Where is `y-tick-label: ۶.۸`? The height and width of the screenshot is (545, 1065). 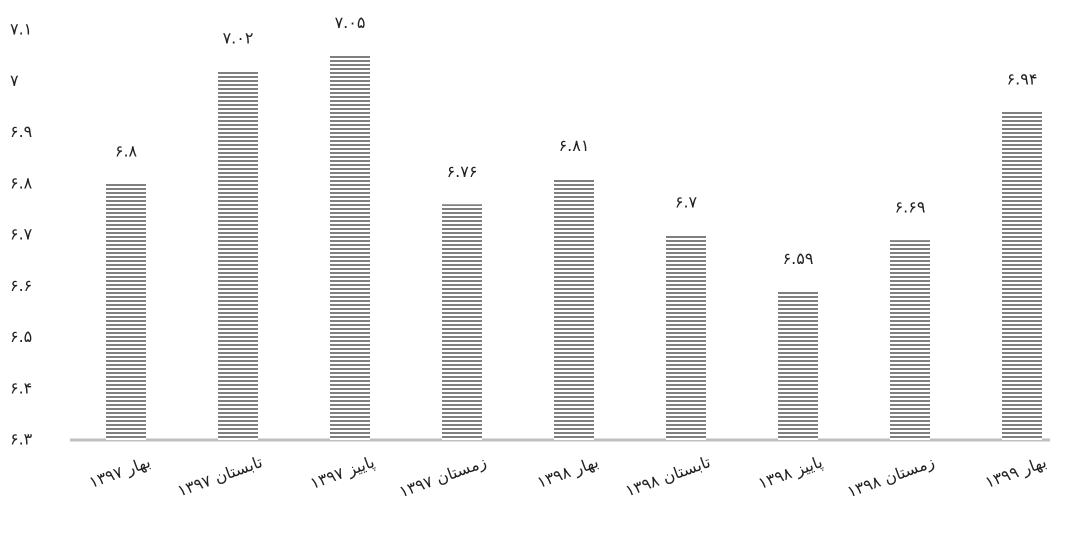
y-tick-label: ۶.۸ is located at coordinates (21, 182).